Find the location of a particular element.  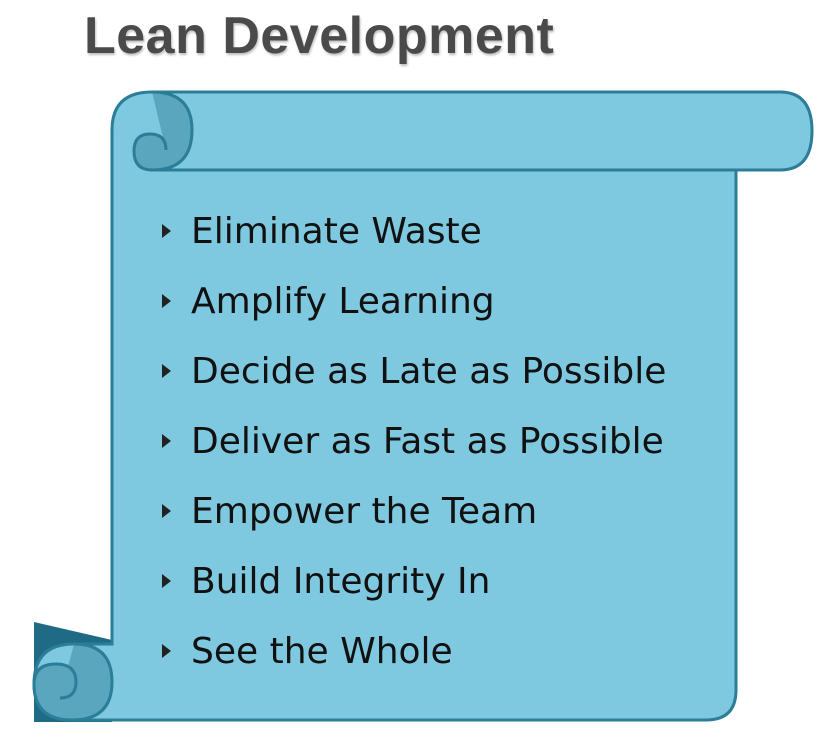

principle-label: Amplify Learning is located at coordinates (343, 301).